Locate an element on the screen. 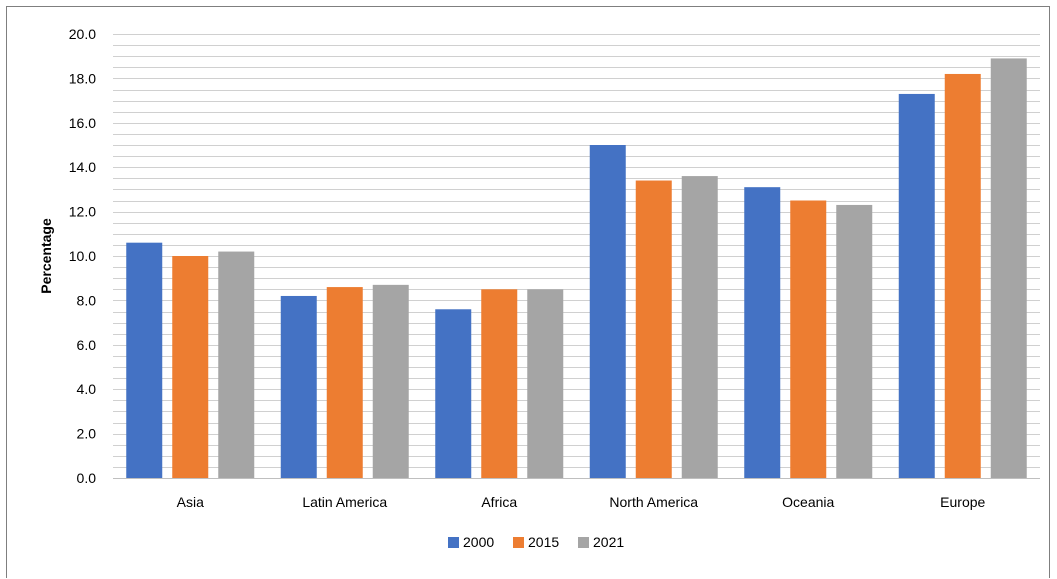 The height and width of the screenshot is (579, 1057). y-tick-label: 2.0 is located at coordinates (87, 434).